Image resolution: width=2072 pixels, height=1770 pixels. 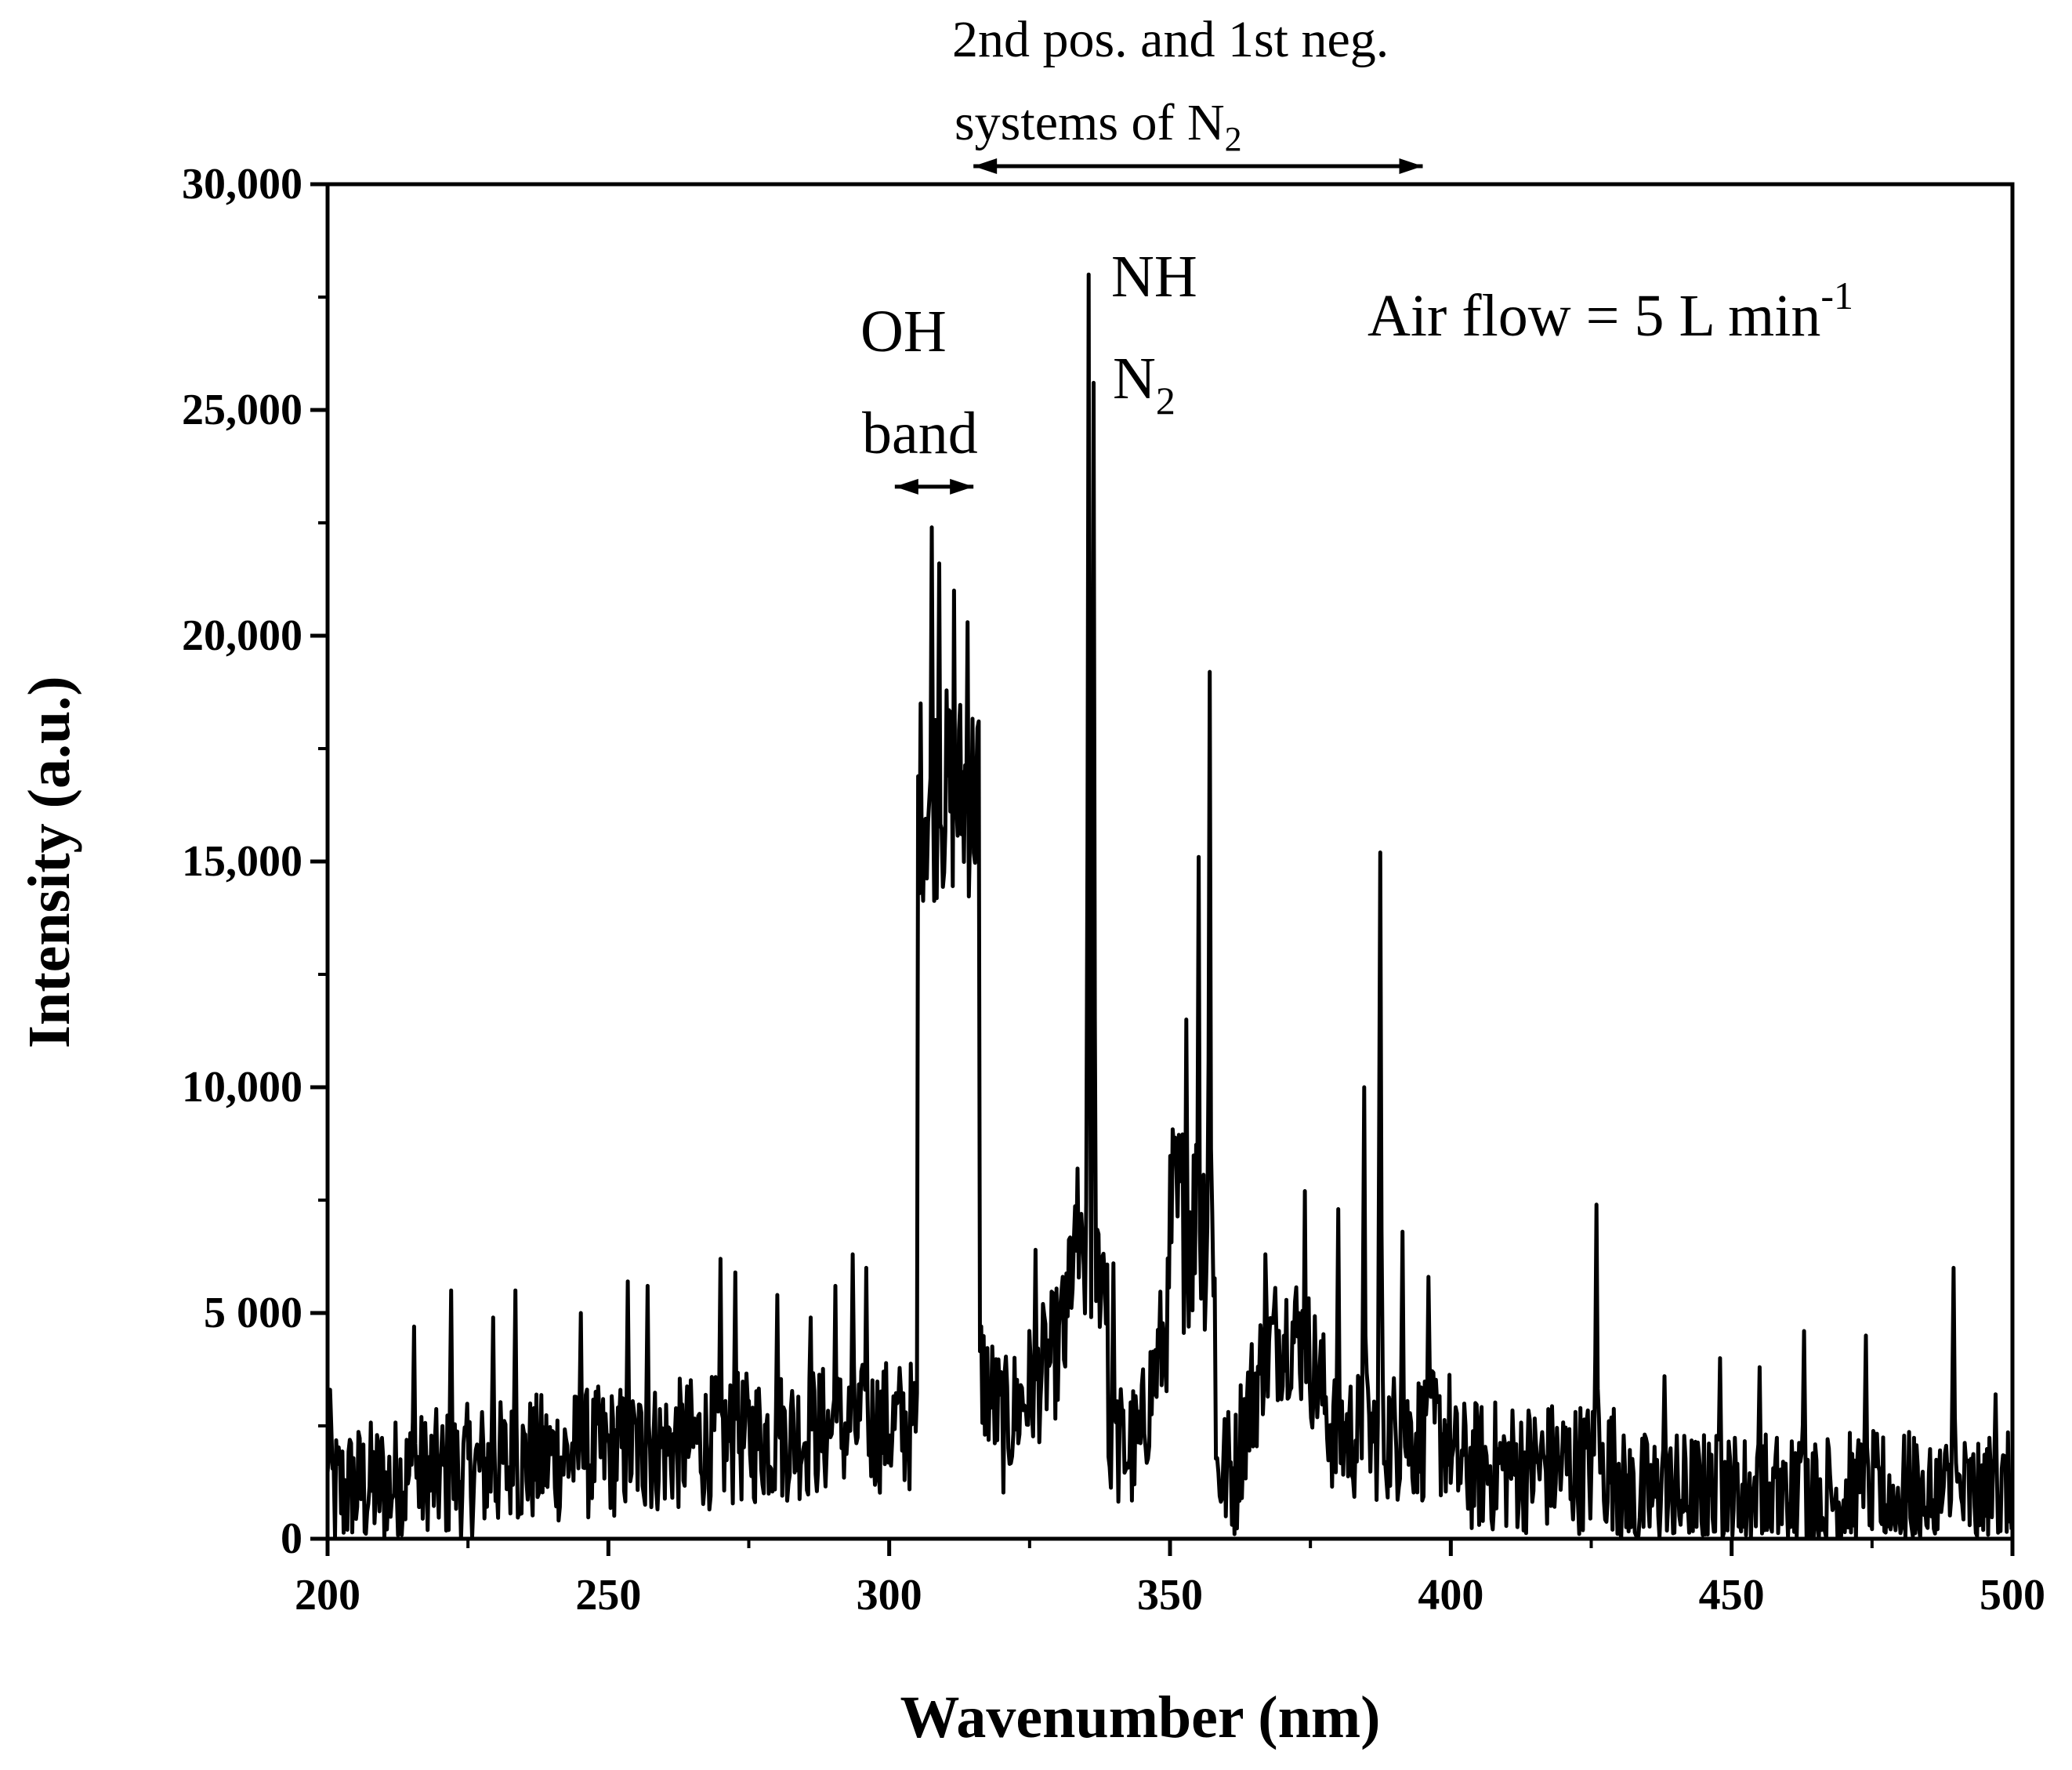 What do you see at coordinates (1170, 1595) in the screenshot?
I see `x-tick-label: 350` at bounding box center [1170, 1595].